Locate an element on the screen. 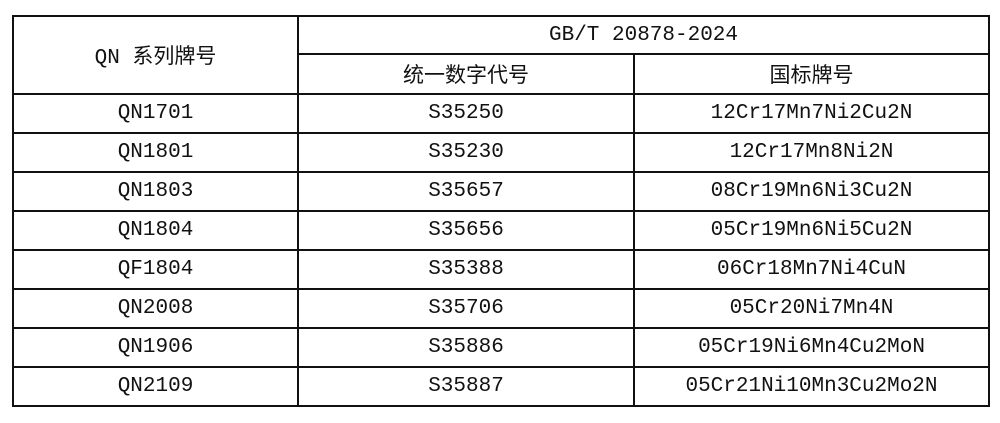 This screenshot has height=423, width=1000. header-standard: GB/T 20878-2024 is located at coordinates (643, 35).